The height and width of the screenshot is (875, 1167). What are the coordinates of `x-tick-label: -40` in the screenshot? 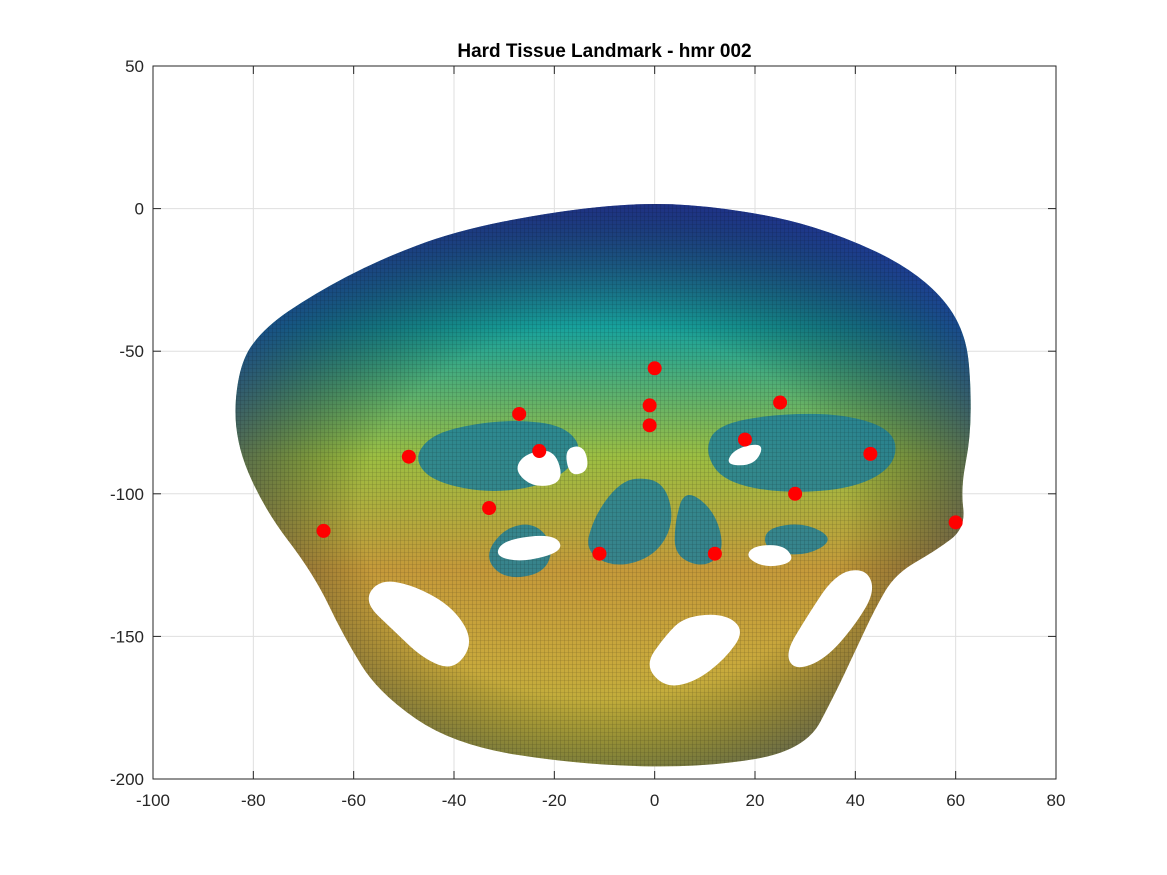 It's located at (454, 800).